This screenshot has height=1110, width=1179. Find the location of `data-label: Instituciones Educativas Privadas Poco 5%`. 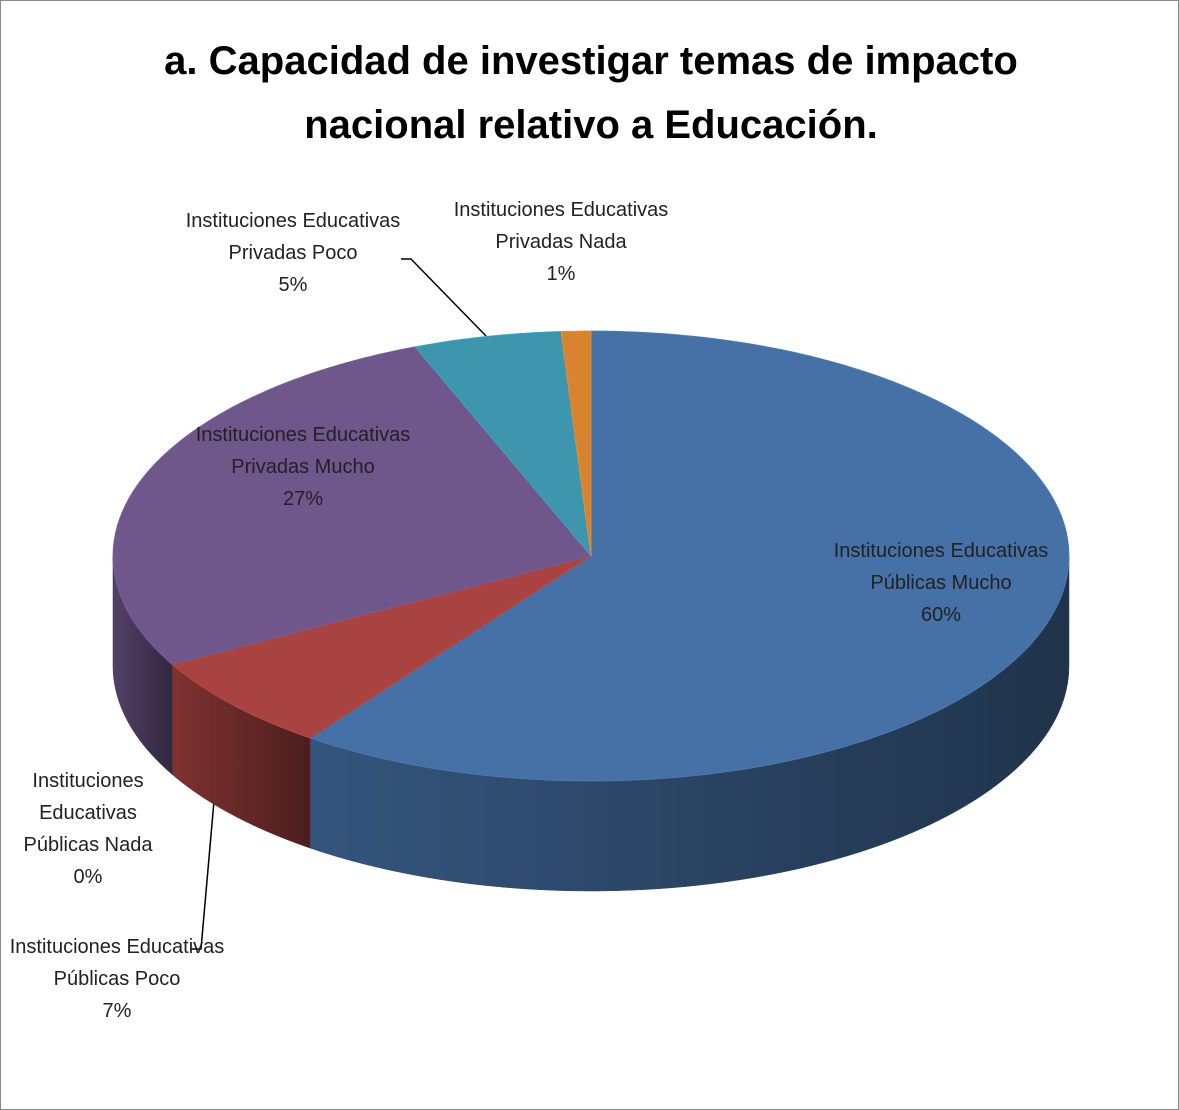

data-label: Instituciones Educativas Privadas Poco 5% is located at coordinates (293, 253).